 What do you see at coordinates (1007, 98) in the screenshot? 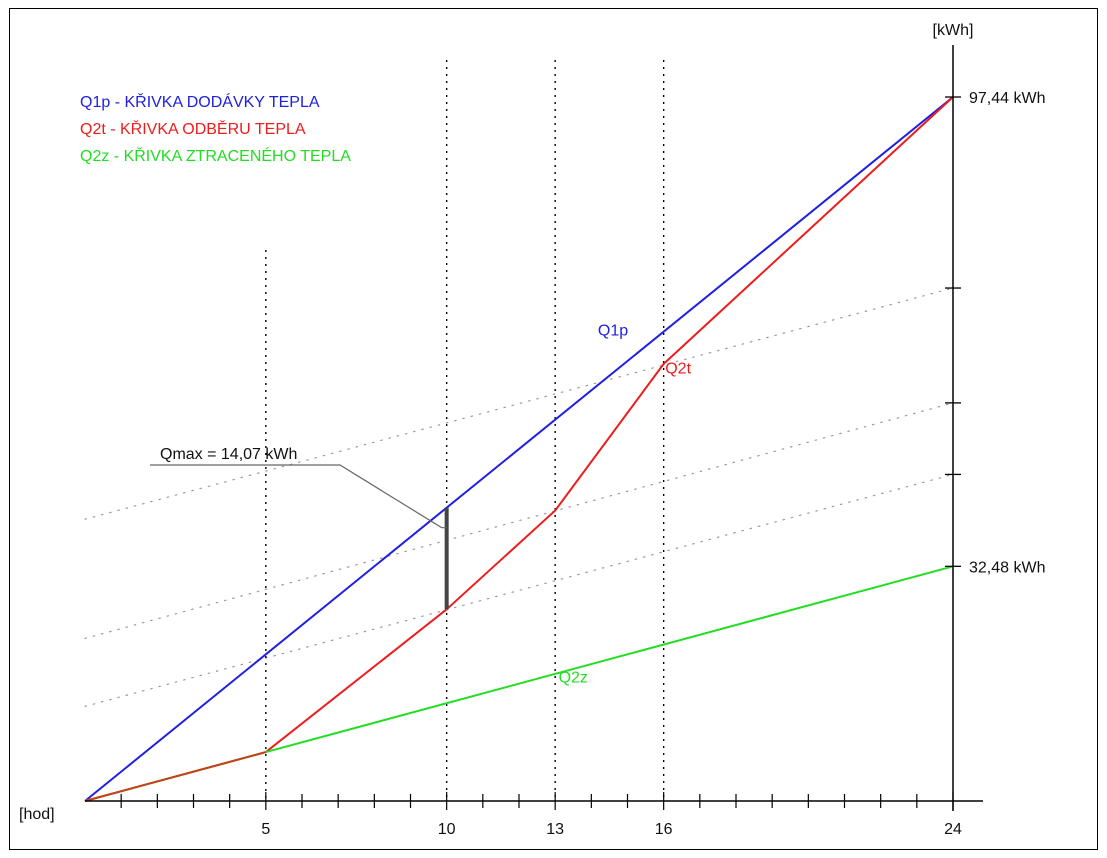
I see `value-label-1: 97,44 kWh` at bounding box center [1007, 98].